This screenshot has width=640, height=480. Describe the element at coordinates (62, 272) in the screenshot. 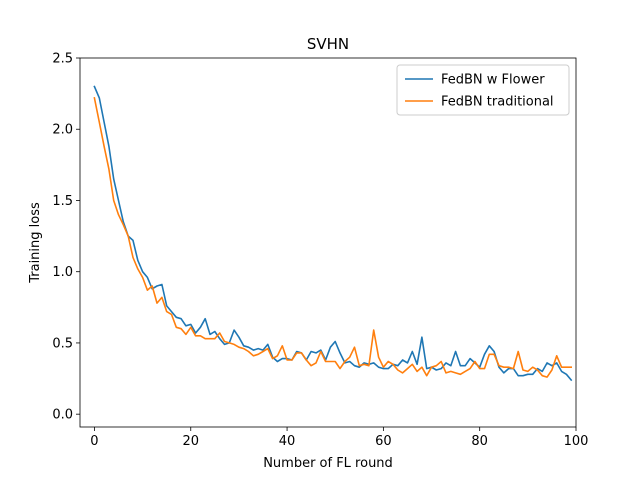

I see `y-tick-label: 1.0` at that location.